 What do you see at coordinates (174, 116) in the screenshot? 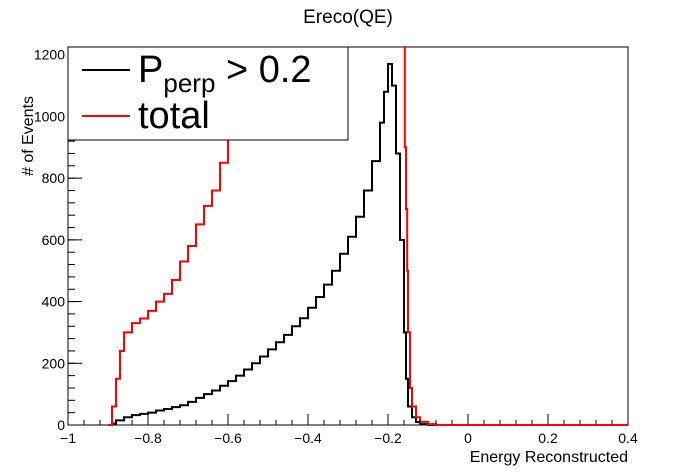
I see `legend-label-total: total` at bounding box center [174, 116].